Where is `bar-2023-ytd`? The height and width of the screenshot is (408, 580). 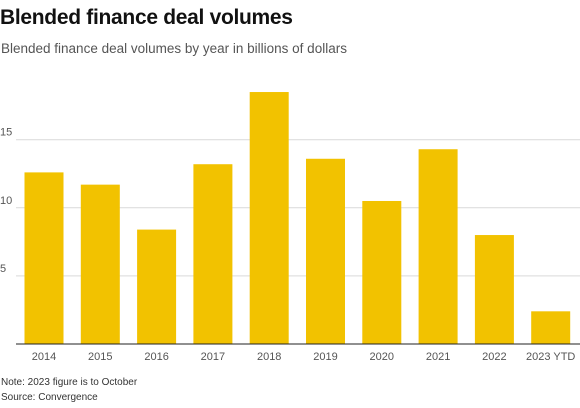 bar-2023-ytd is located at coordinates (551, 327).